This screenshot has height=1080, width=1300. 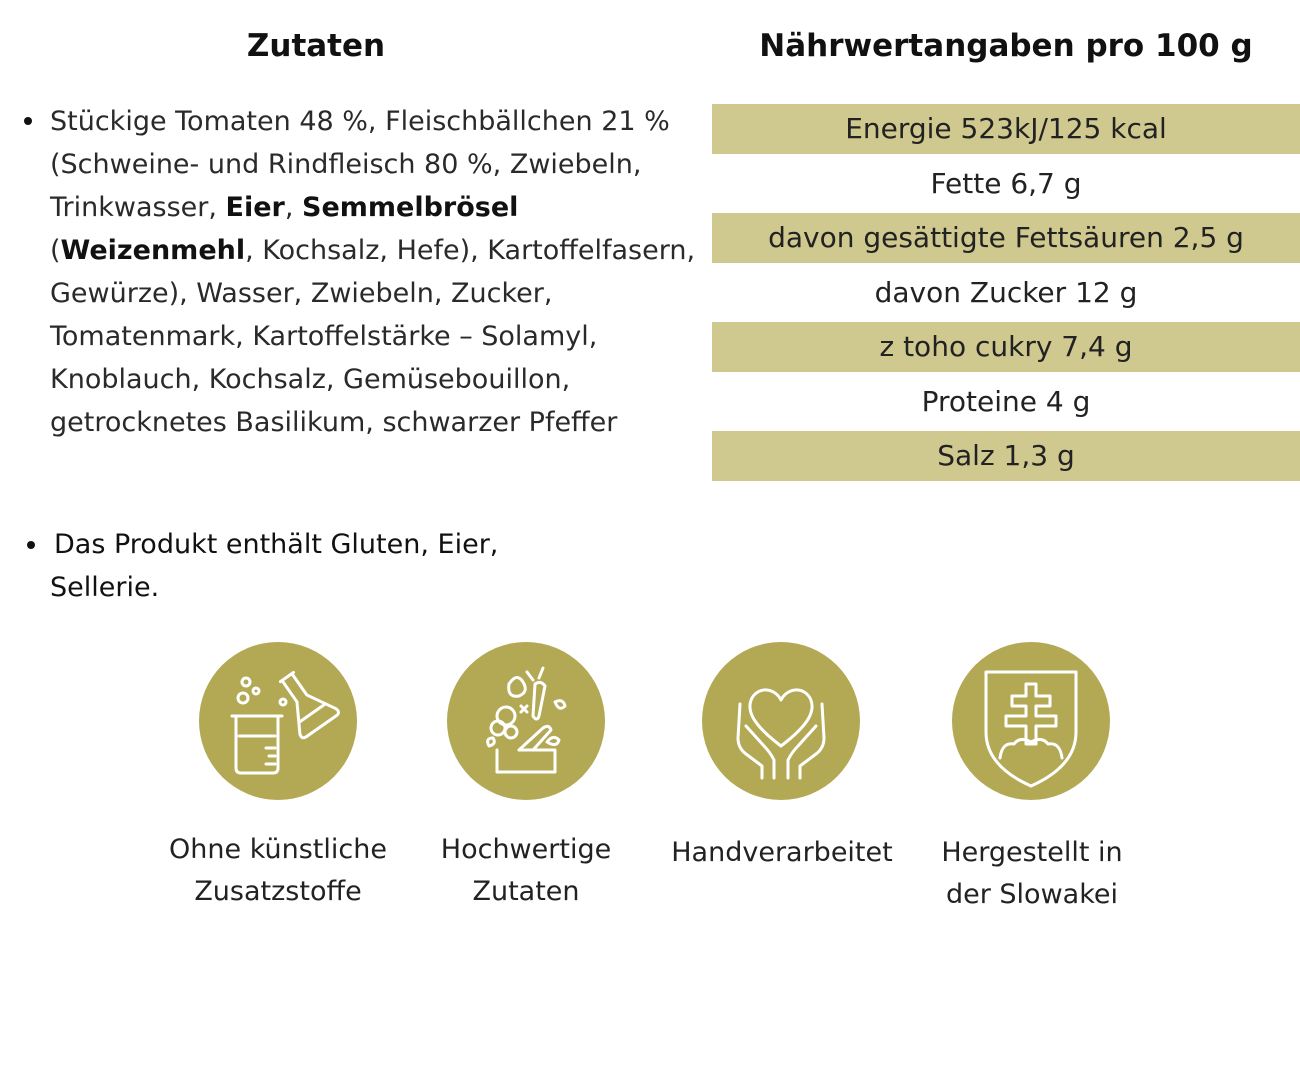 I want to click on ingredients-part: ,, so click(x=293, y=207).